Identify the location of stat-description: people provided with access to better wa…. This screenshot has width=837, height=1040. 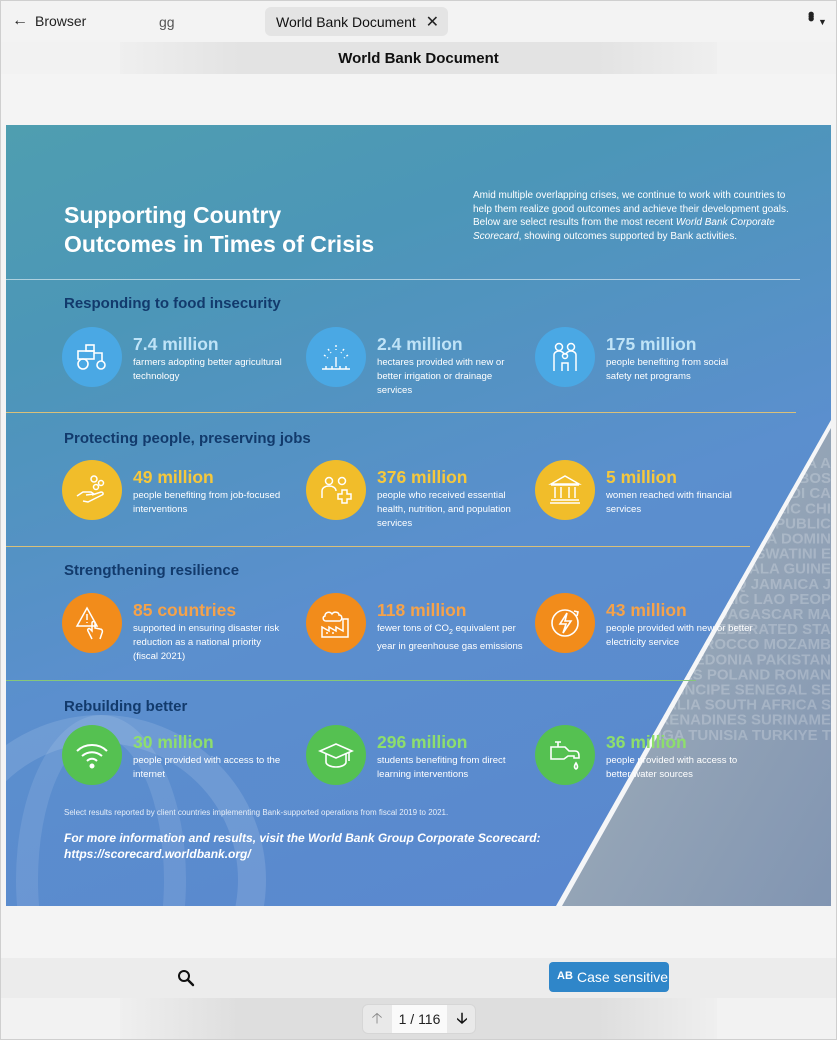
(672, 767).